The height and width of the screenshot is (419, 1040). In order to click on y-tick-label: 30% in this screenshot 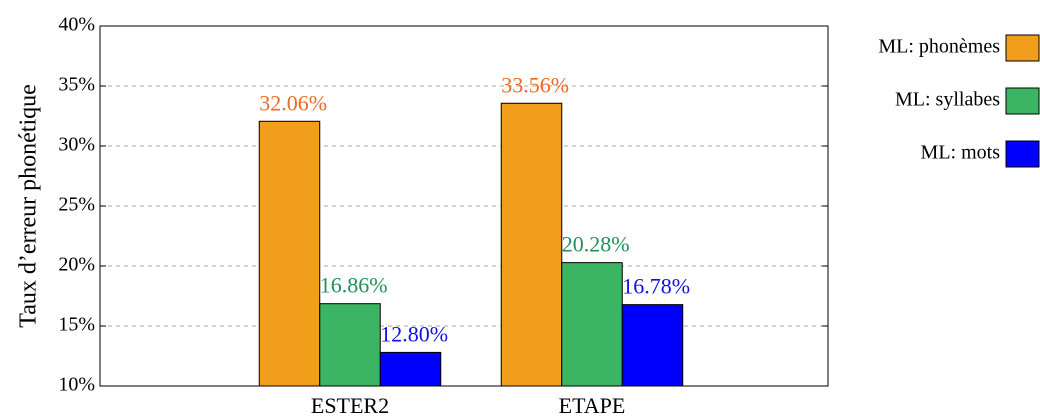, I will do `click(76, 145)`.